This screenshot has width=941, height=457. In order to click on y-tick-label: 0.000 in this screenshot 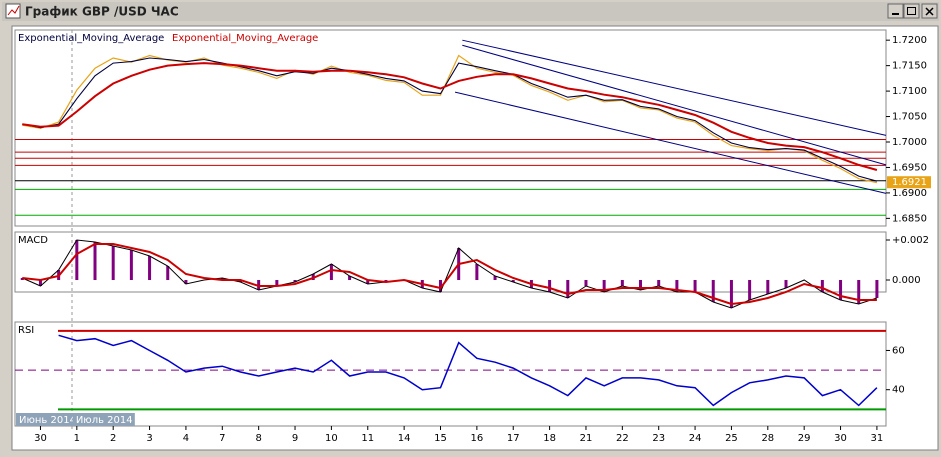, I will do `click(906, 280)`.